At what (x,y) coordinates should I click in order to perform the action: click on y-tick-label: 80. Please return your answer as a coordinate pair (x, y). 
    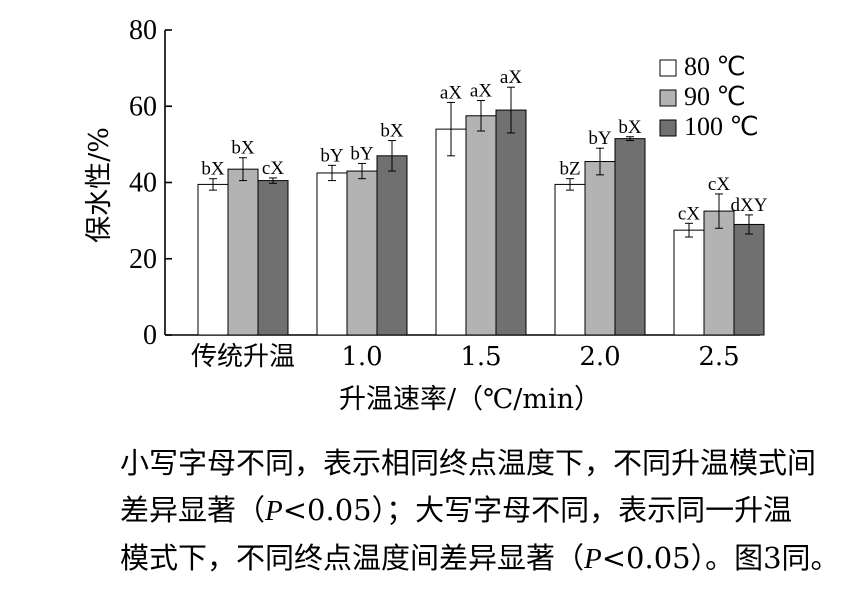
    Looking at the image, I should click on (143, 30).